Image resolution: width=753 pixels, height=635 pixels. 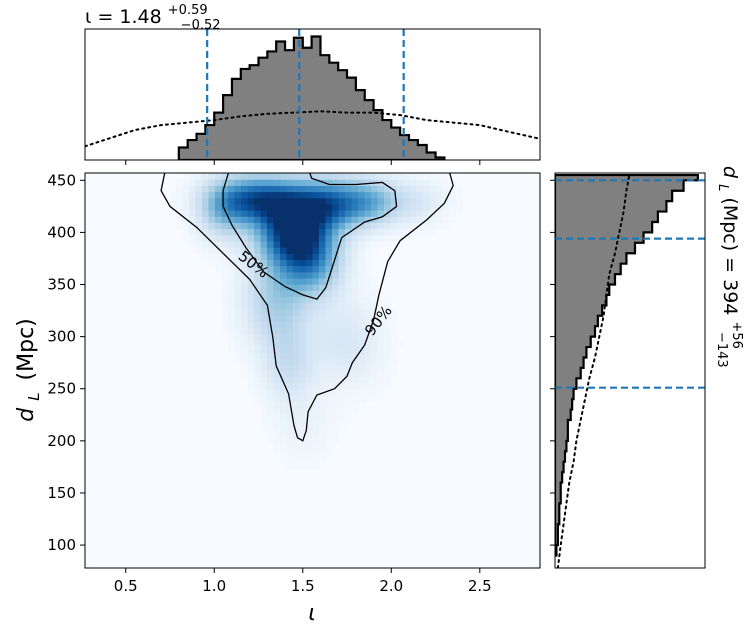 What do you see at coordinates (593, 371) in the screenshot?
I see `distance-prior-curve` at bounding box center [593, 371].